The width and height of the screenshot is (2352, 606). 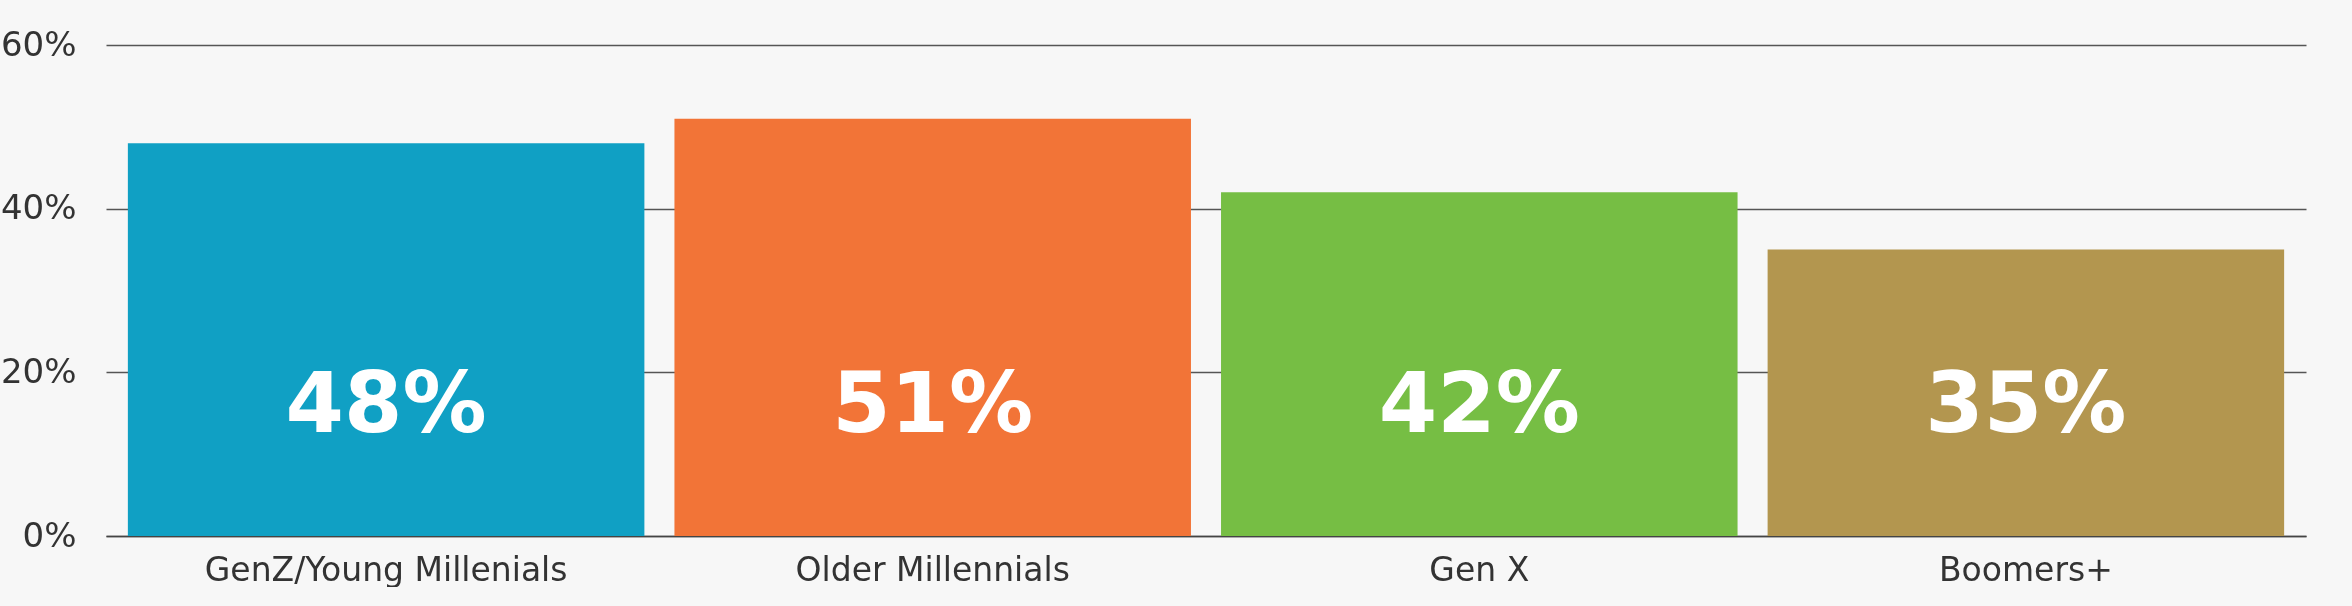 What do you see at coordinates (386, 403) in the screenshot?
I see `data-label: 48%` at bounding box center [386, 403].